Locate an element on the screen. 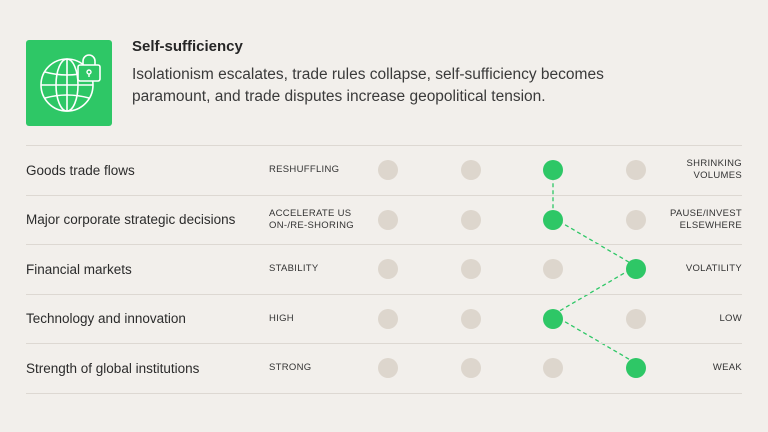  scale-right-label: LOW is located at coordinates (730, 318).